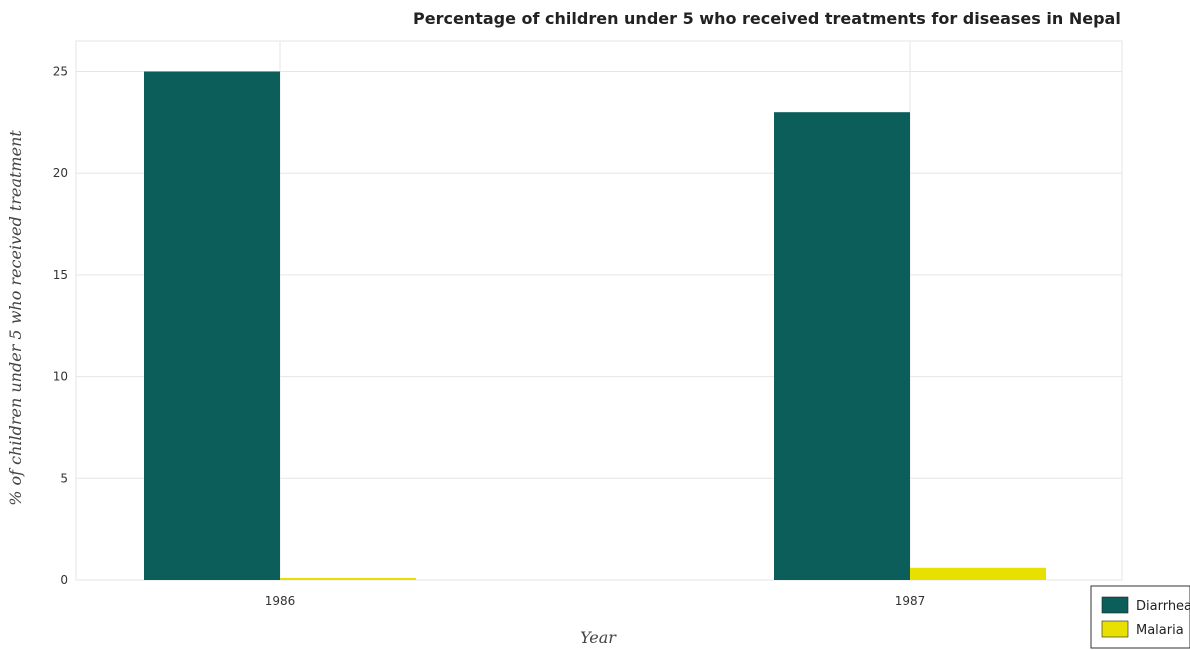 The height and width of the screenshot is (650, 1190). Describe the element at coordinates (978, 573) in the screenshot. I see `bar-malaria-1987` at that location.